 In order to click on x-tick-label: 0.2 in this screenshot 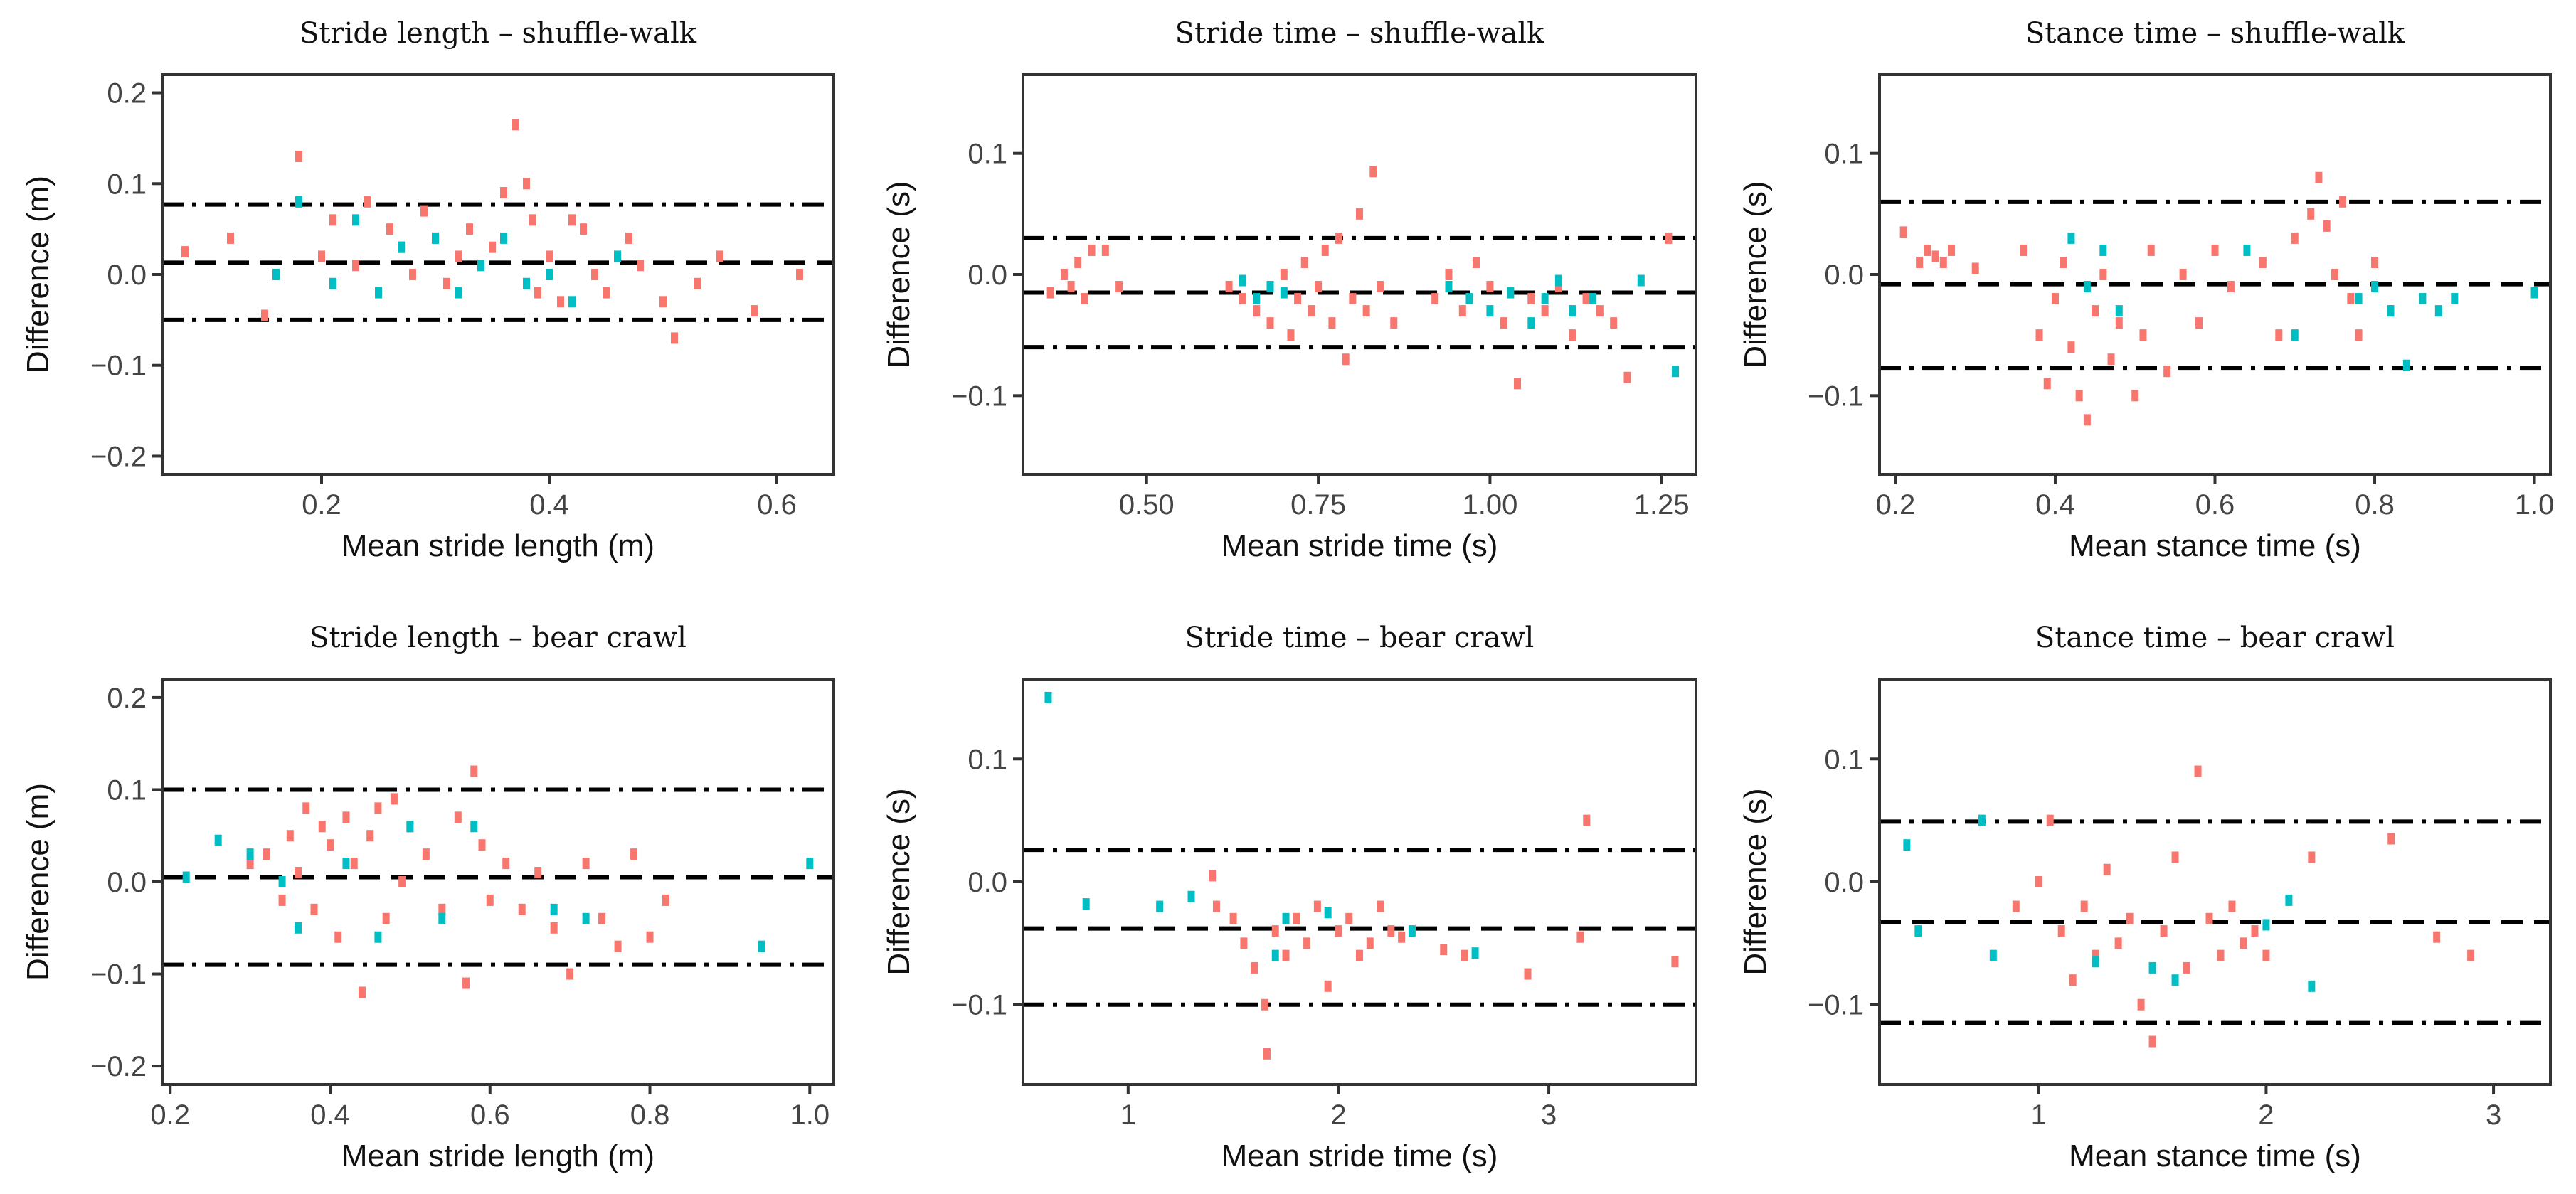, I will do `click(170, 1115)`.